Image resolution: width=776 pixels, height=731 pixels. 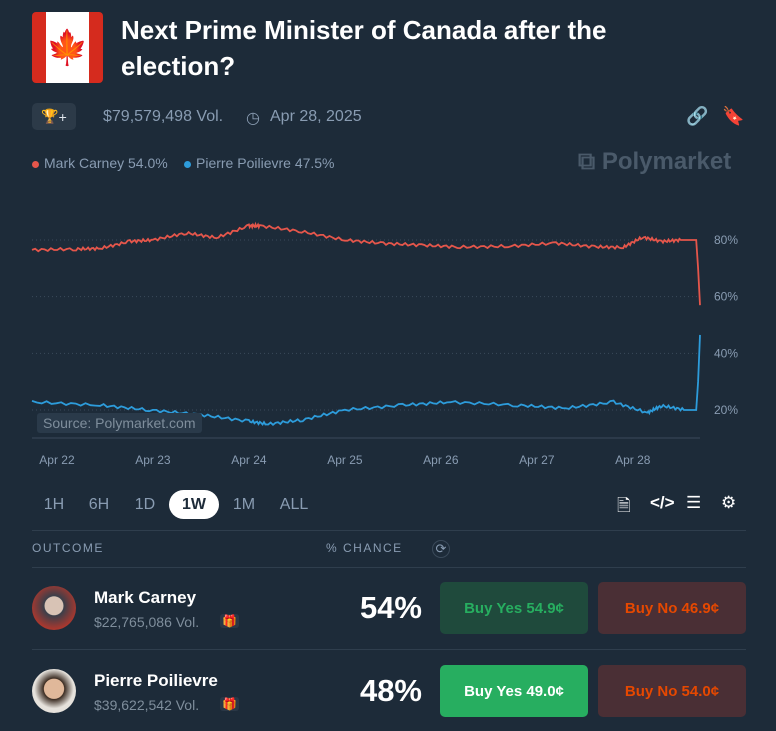 What do you see at coordinates (62, 116) in the screenshot?
I see `plus-label: +` at bounding box center [62, 116].